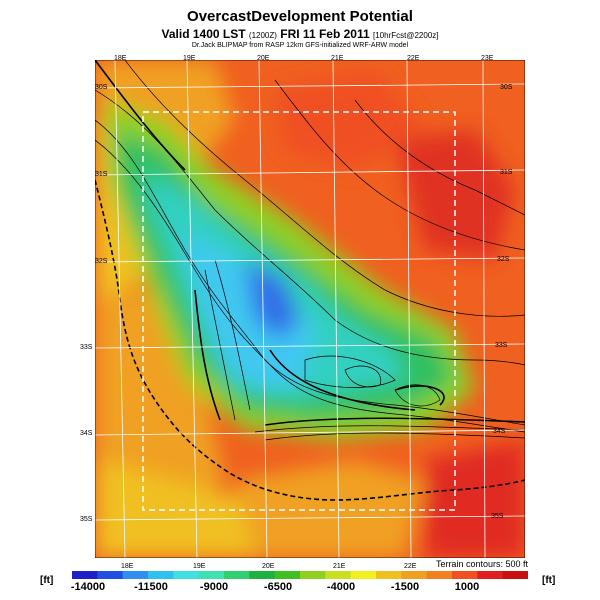 The width and height of the screenshot is (600, 600). I want to click on lat-label-right: 34S, so click(499, 431).